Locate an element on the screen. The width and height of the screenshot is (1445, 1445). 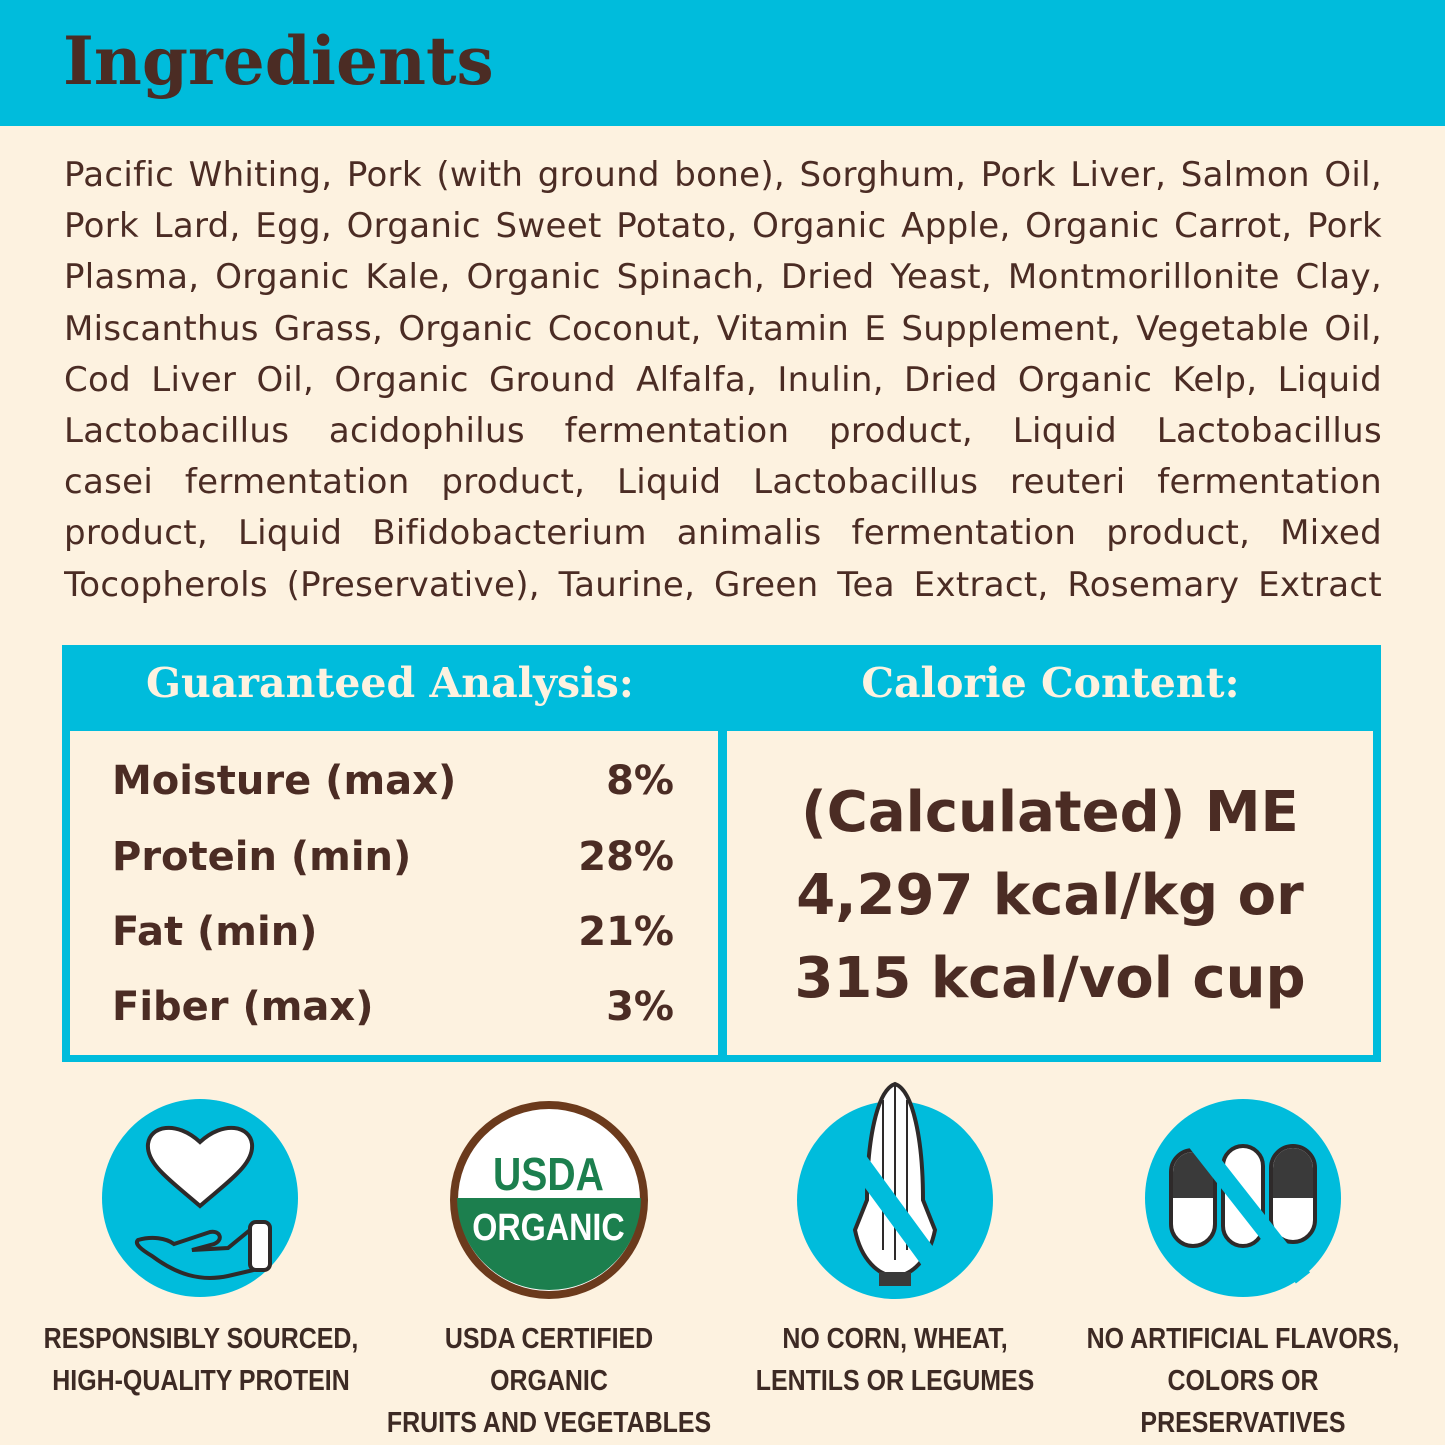
no-corn-icon is located at coordinates (895, 1190).